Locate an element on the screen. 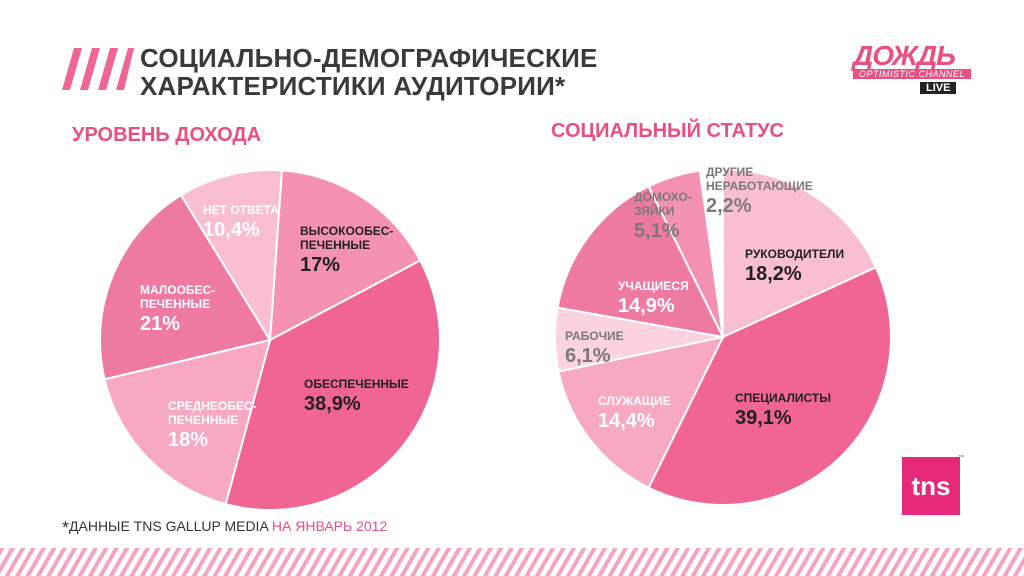 The height and width of the screenshot is (576, 1024). page-title-line-1: СОЦИАЛЬНО-ДЕМОГРАФИЧЕСКИЕ is located at coordinates (369, 58).